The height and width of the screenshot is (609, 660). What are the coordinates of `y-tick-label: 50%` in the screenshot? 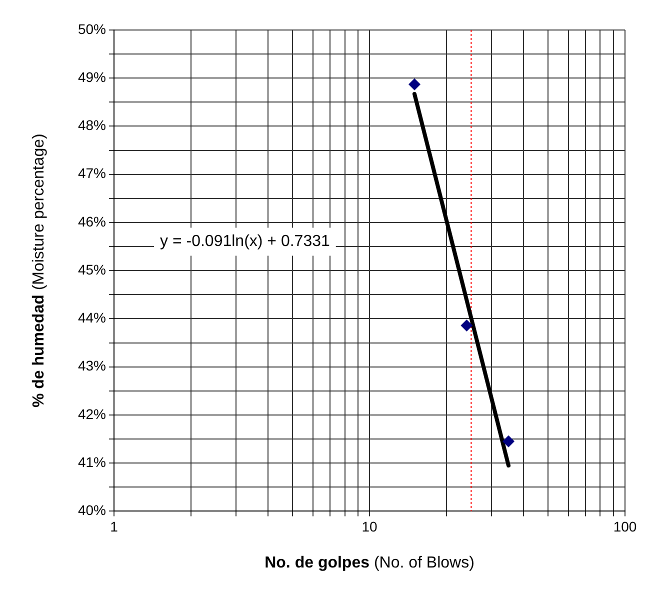 It's located at (92, 28).